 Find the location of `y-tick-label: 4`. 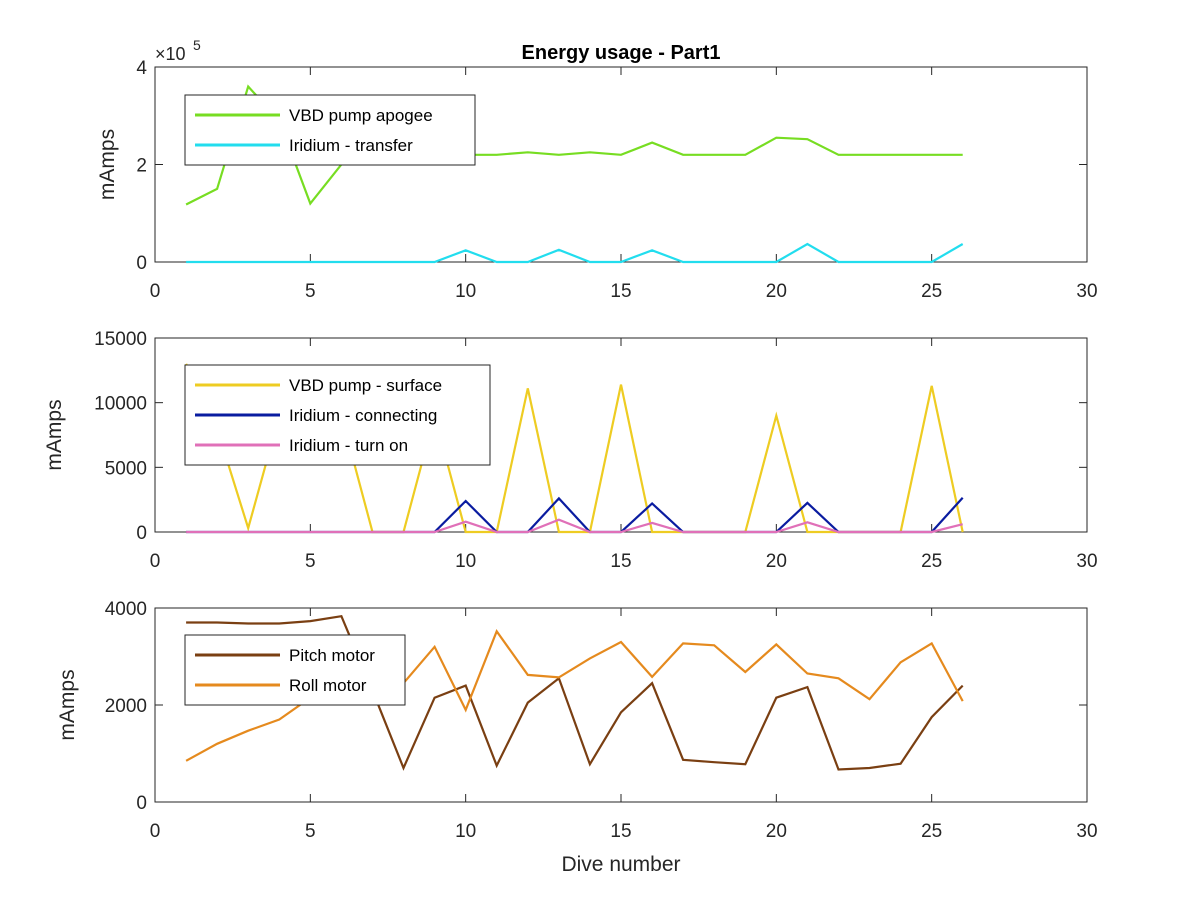

y-tick-label: 4 is located at coordinates (141, 68).